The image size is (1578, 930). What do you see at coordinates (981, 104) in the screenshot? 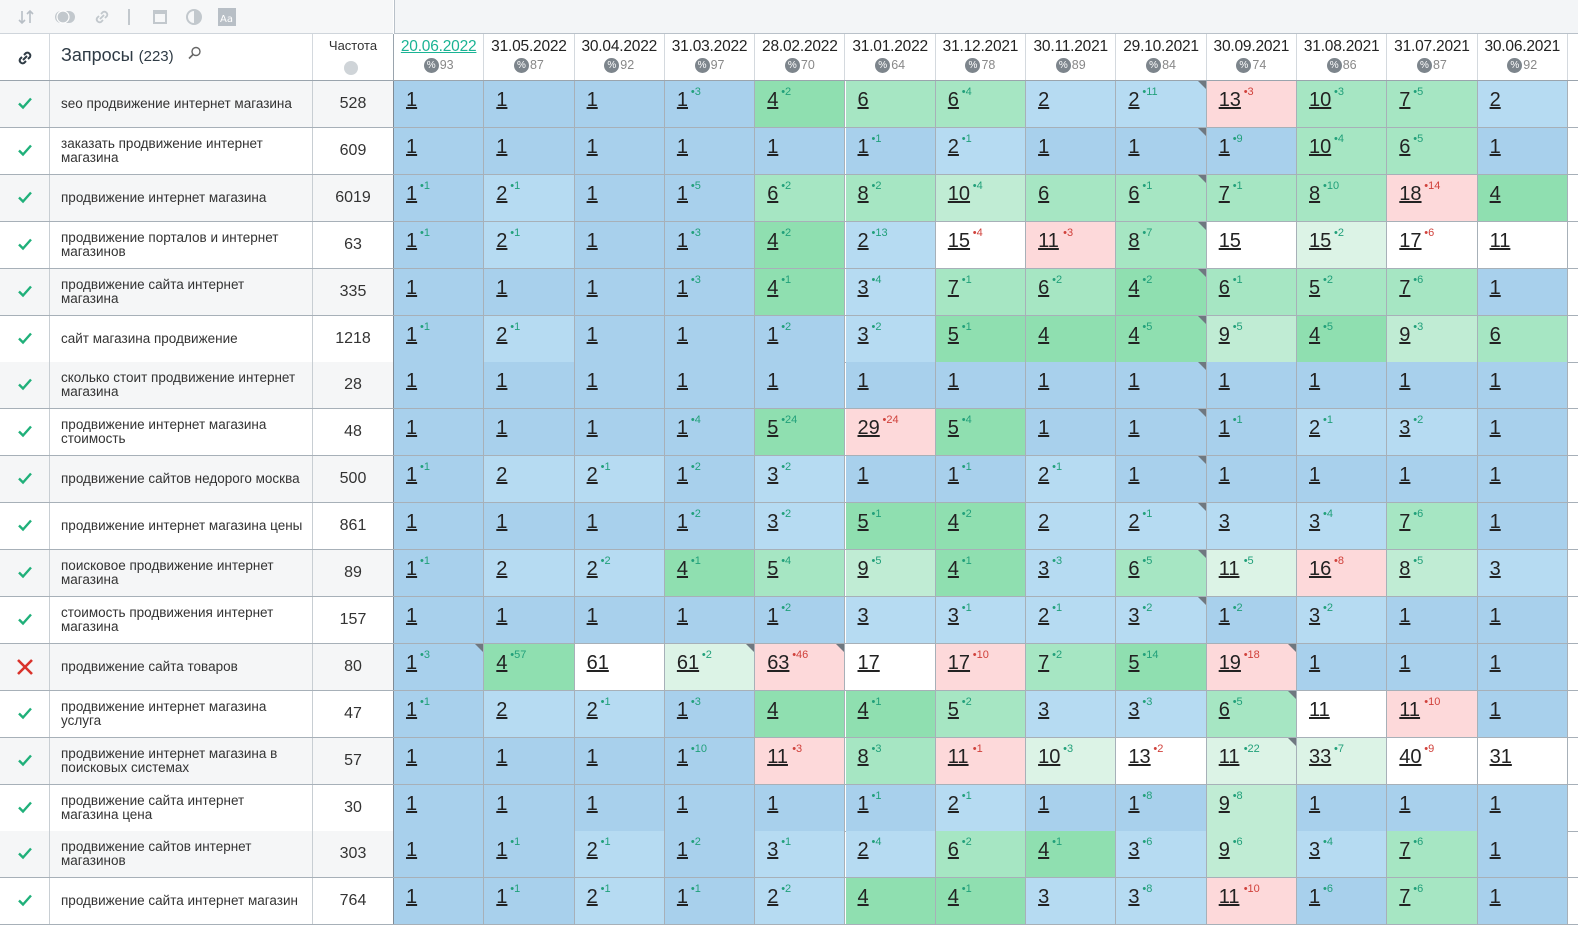
I see `position-cell: 6 •4` at bounding box center [981, 104].